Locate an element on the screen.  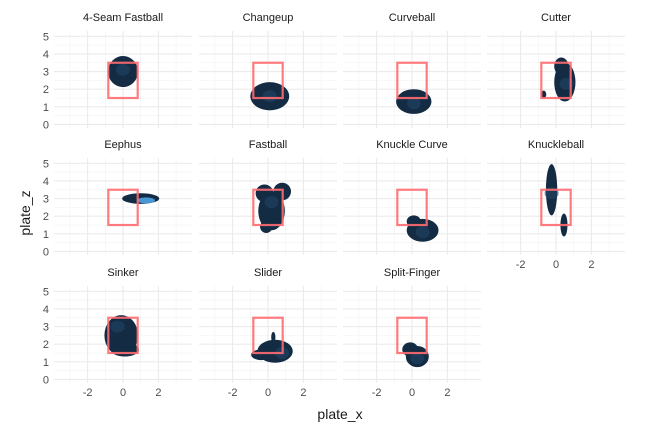
facet-title: 4-Seam Fastball is located at coordinates (123, 18).